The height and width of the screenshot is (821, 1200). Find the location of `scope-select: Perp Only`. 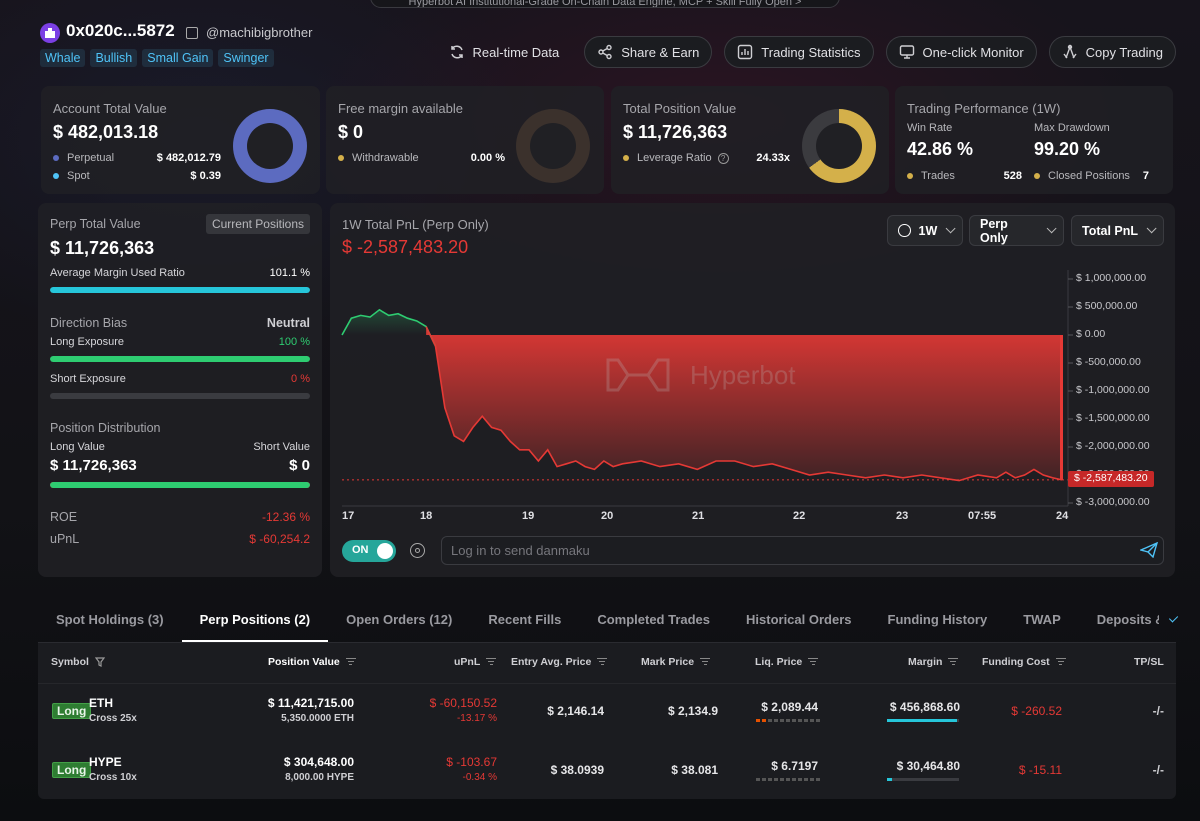

scope-select: Perp Only is located at coordinates (1016, 230).